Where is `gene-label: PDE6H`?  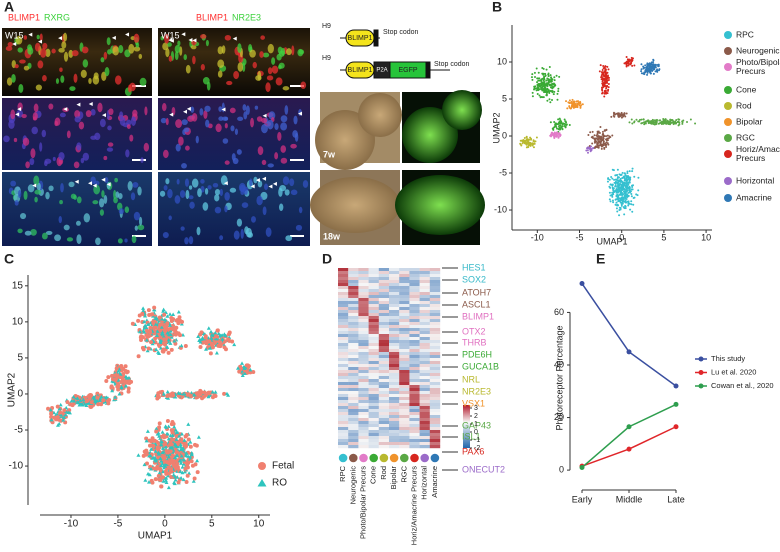
gene-label: PDE6H is located at coordinates (477, 354).